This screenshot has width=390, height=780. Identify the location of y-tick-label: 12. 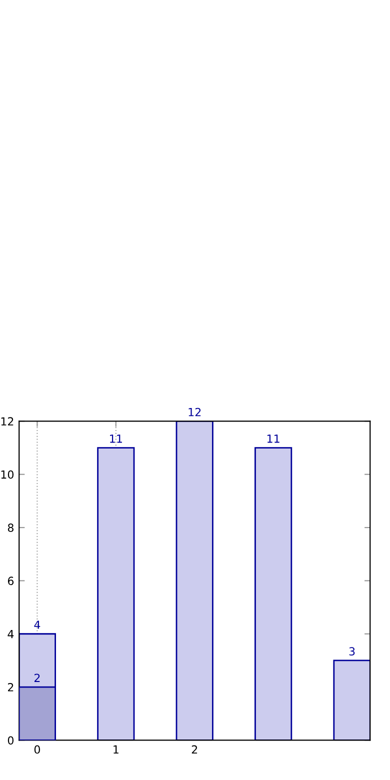
(7, 421).